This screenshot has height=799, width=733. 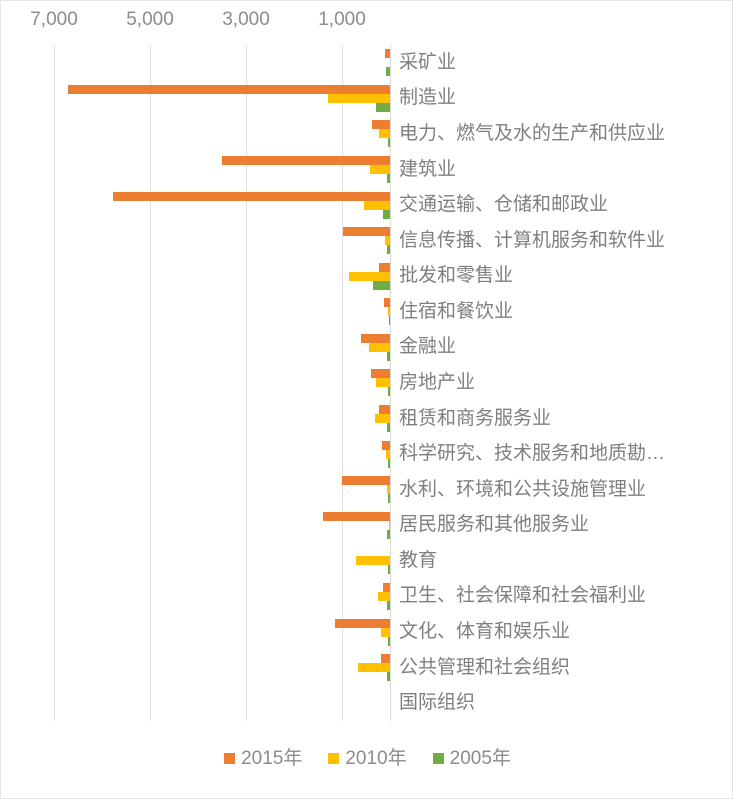 What do you see at coordinates (456, 311) in the screenshot?
I see `category-label: 住宿和餐饮业` at bounding box center [456, 311].